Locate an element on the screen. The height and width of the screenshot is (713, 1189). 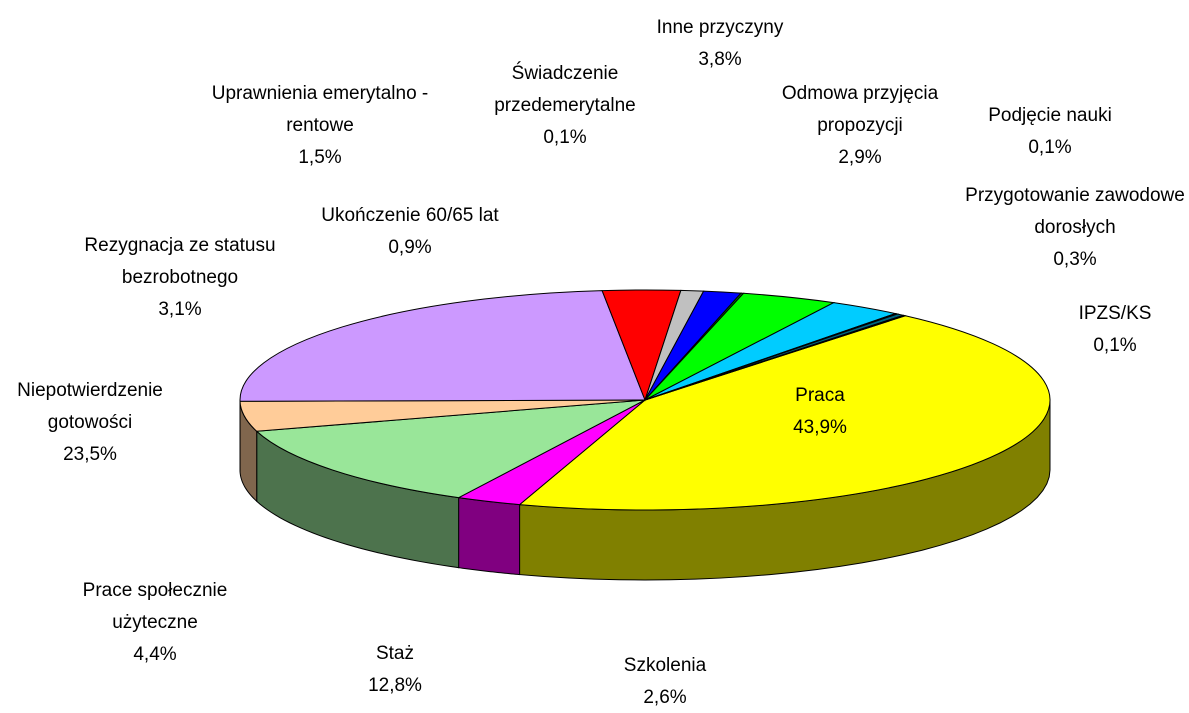
slice-name: Odmowa przyjęcia propozycji is located at coordinates (860, 109).